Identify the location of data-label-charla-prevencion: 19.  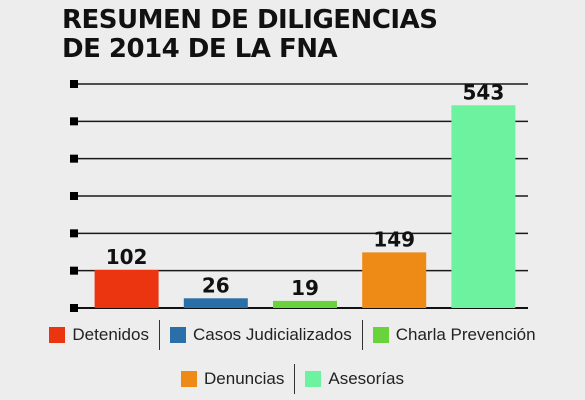
(305, 288).